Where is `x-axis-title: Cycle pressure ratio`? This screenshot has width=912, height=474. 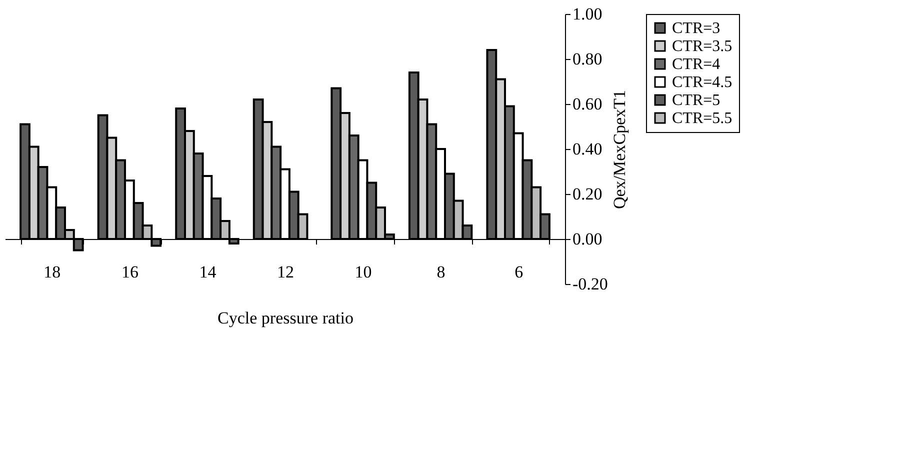
x-axis-title: Cycle pressure ratio is located at coordinates (286, 318).